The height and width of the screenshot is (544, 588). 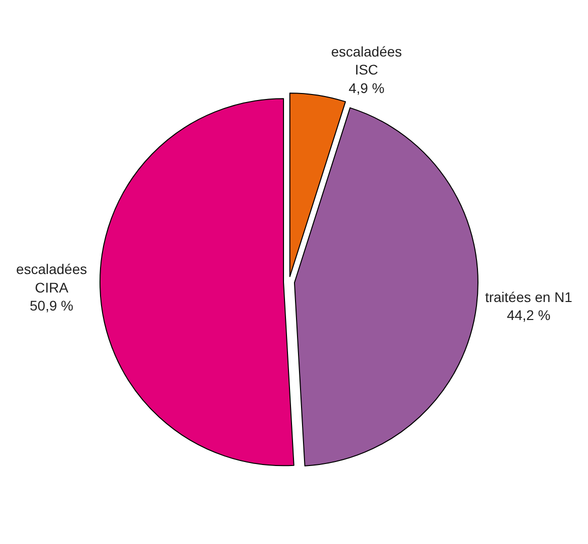 I want to click on slice-label: escaladées CIRA, so click(x=51, y=278).